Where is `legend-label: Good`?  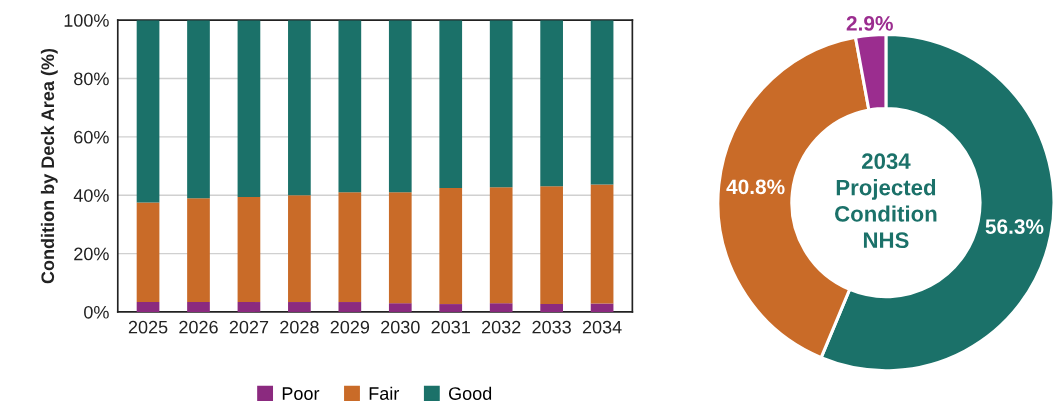
legend-label: Good is located at coordinates (470, 393).